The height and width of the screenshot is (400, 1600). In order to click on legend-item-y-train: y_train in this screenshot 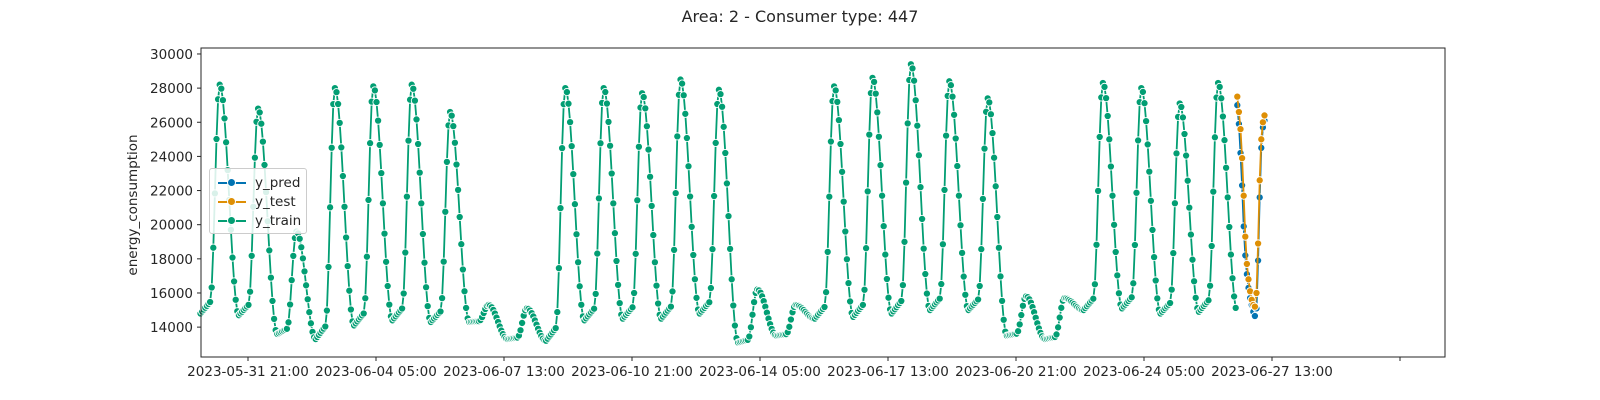, I will do `click(259, 221)`.